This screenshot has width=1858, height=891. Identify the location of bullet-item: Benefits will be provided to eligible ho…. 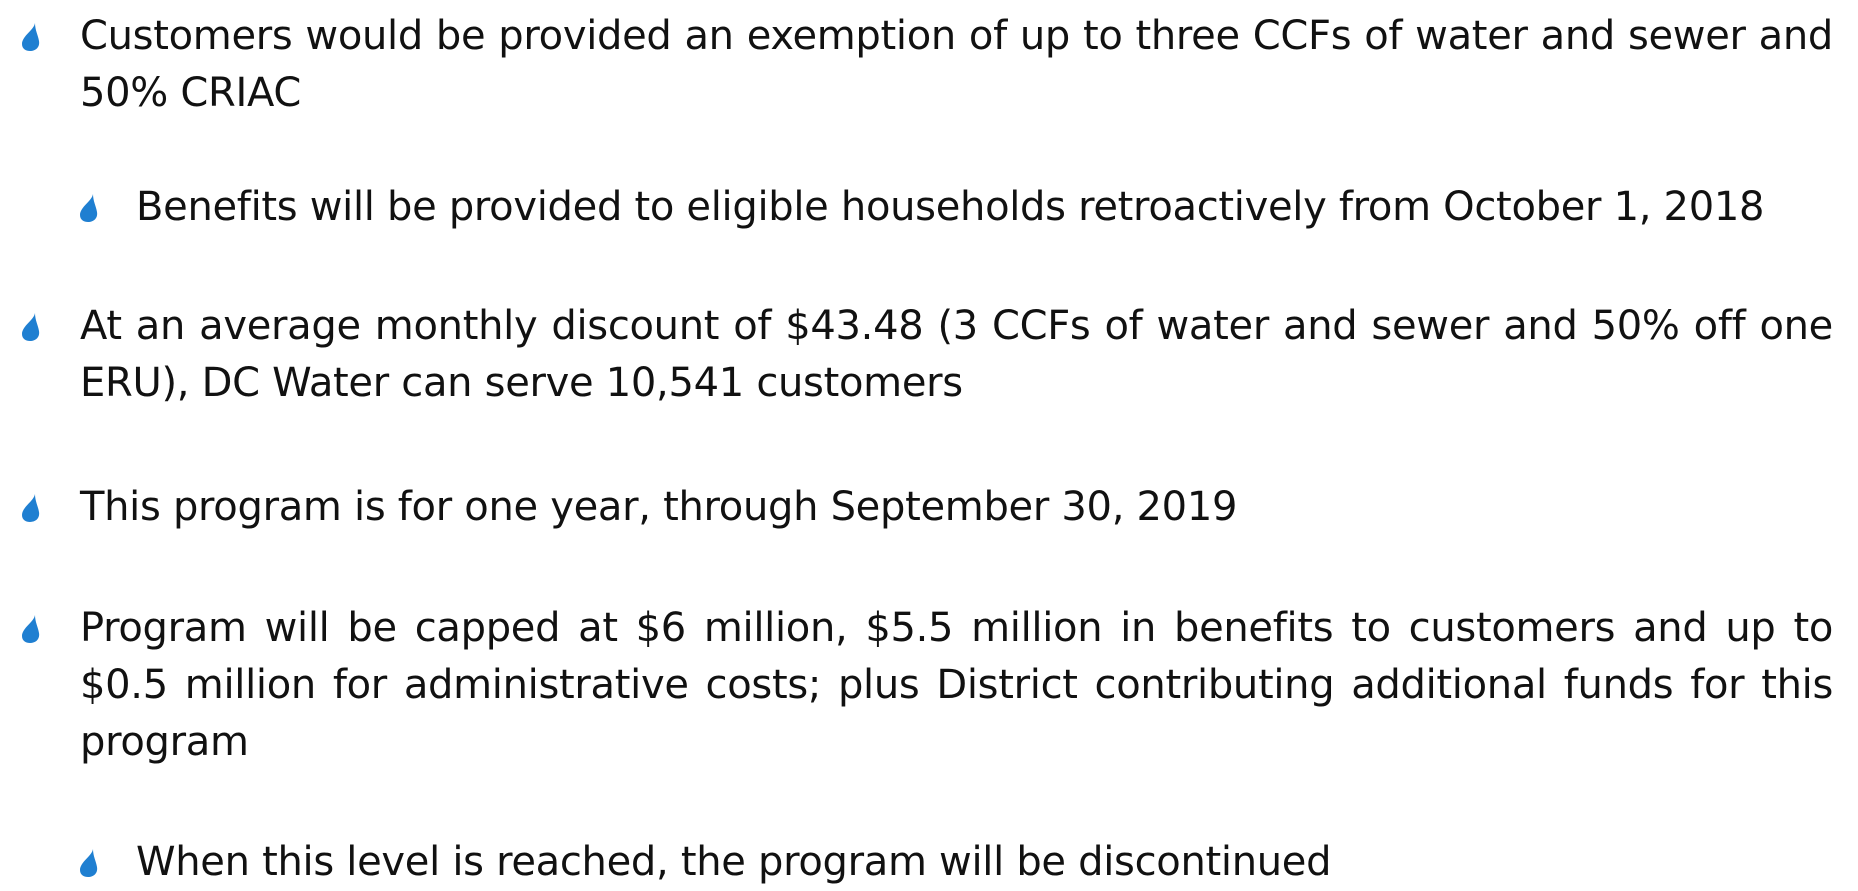
(956, 207).